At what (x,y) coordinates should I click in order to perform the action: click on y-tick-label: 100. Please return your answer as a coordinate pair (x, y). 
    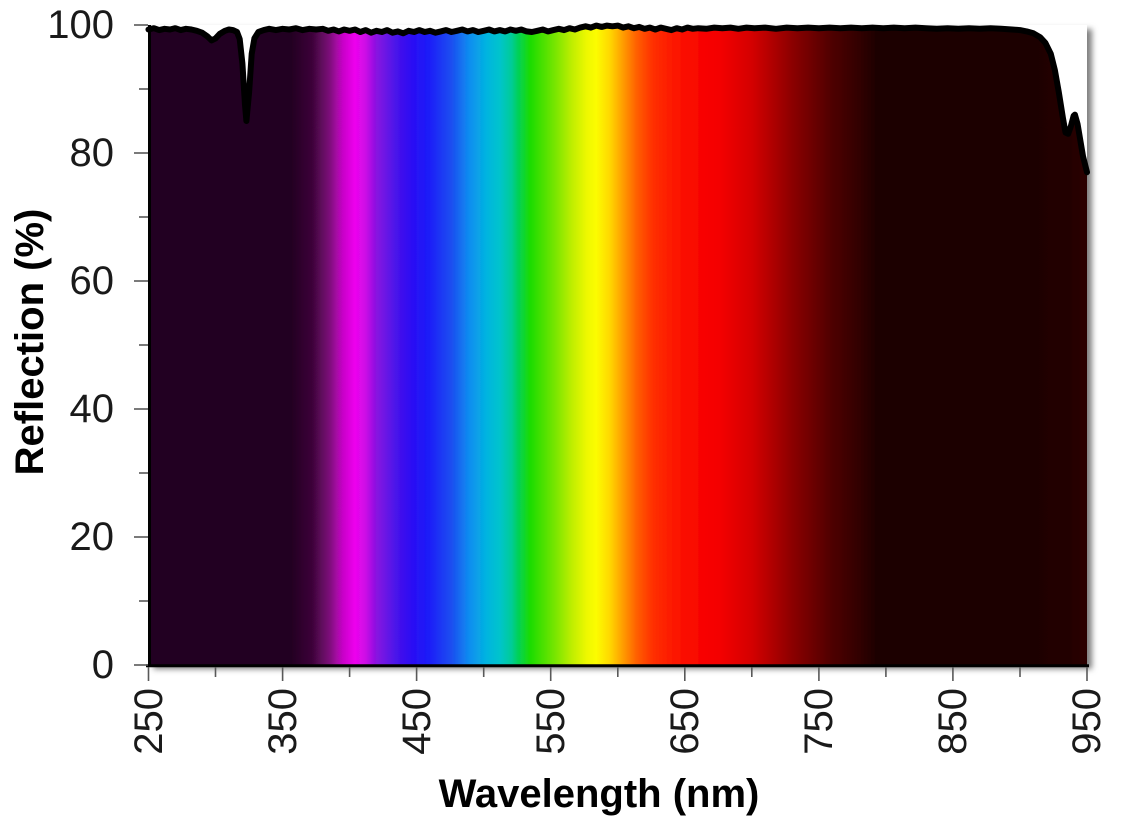
    Looking at the image, I should click on (80, 25).